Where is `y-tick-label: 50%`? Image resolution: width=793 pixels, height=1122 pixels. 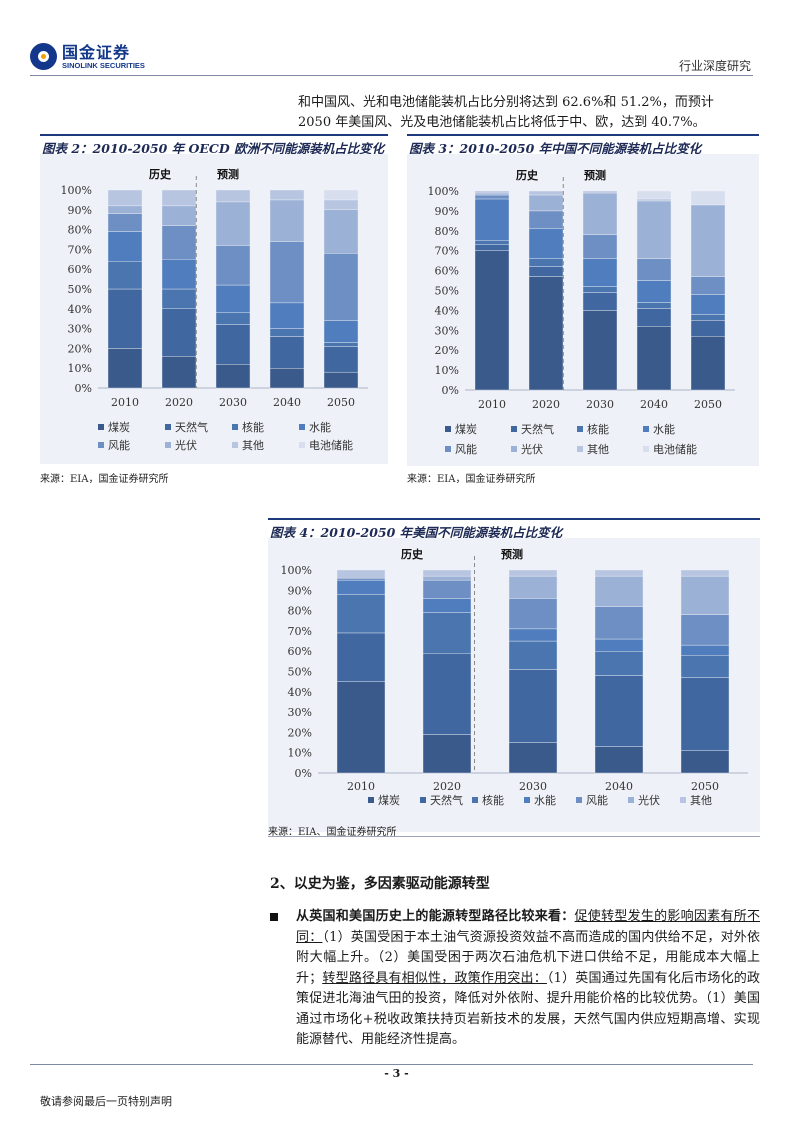
y-tick-label: 50% is located at coordinates (80, 289).